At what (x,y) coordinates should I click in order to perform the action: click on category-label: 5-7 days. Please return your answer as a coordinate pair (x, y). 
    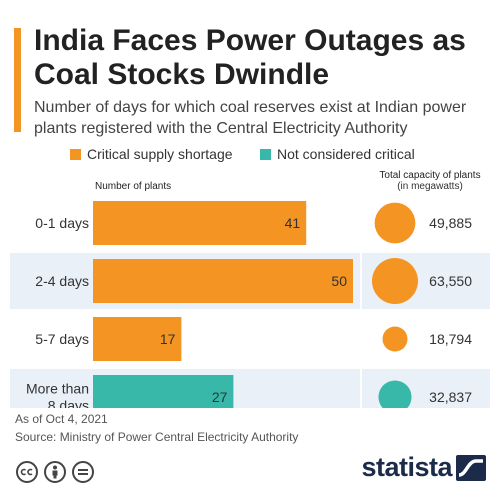
    Looking at the image, I should click on (62, 339).